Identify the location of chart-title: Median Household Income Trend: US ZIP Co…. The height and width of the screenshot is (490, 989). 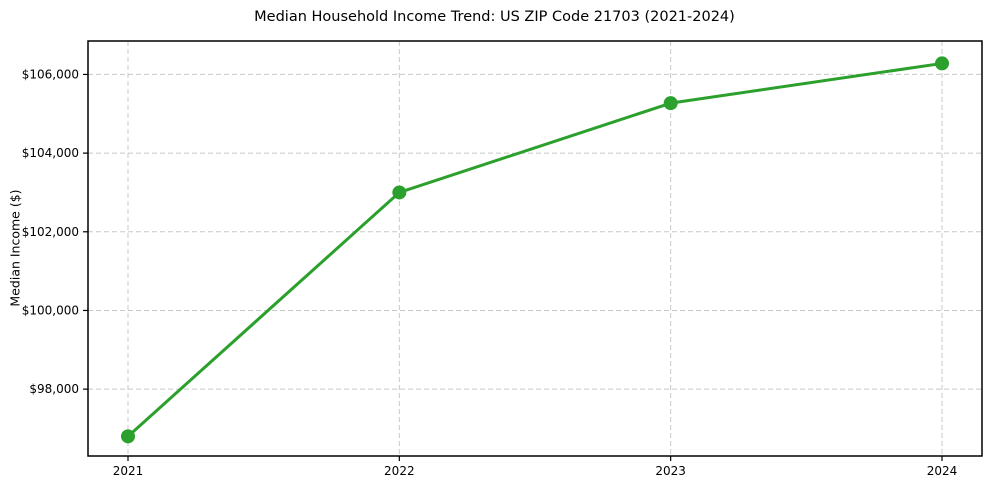
(494, 17).